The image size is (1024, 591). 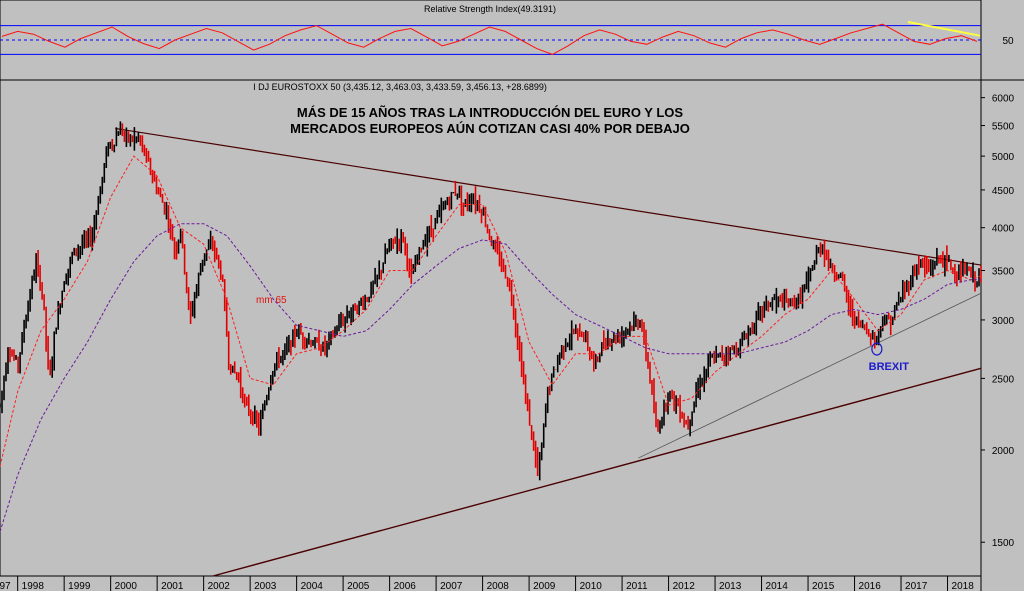 What do you see at coordinates (405, 586) in the screenshot?
I see `x-tick-label: 2006` at bounding box center [405, 586].